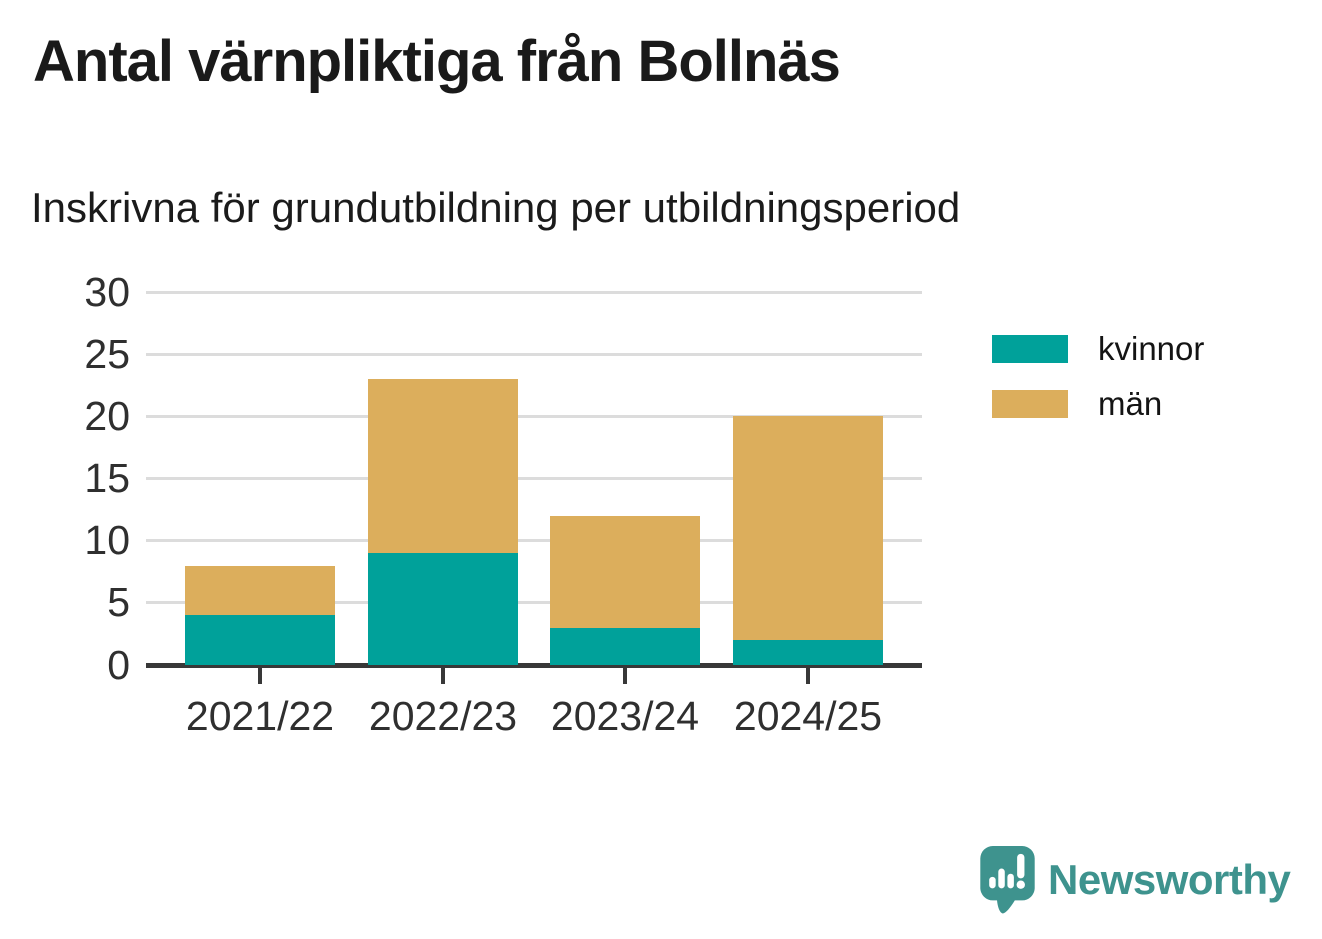 Image resolution: width=1322 pixels, height=939 pixels. What do you see at coordinates (107, 540) in the screenshot?
I see `y-axis-label: 10` at bounding box center [107, 540].